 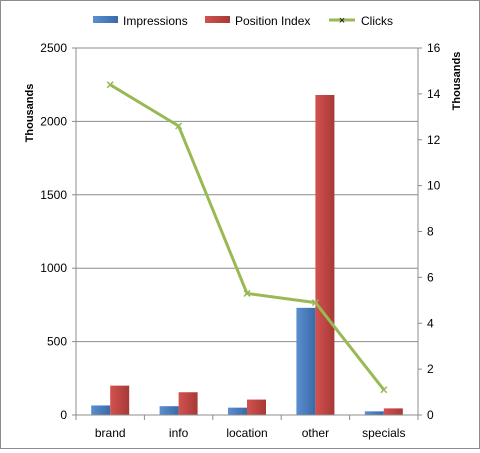 I want to click on clicks-point-info, so click(x=179, y=126).